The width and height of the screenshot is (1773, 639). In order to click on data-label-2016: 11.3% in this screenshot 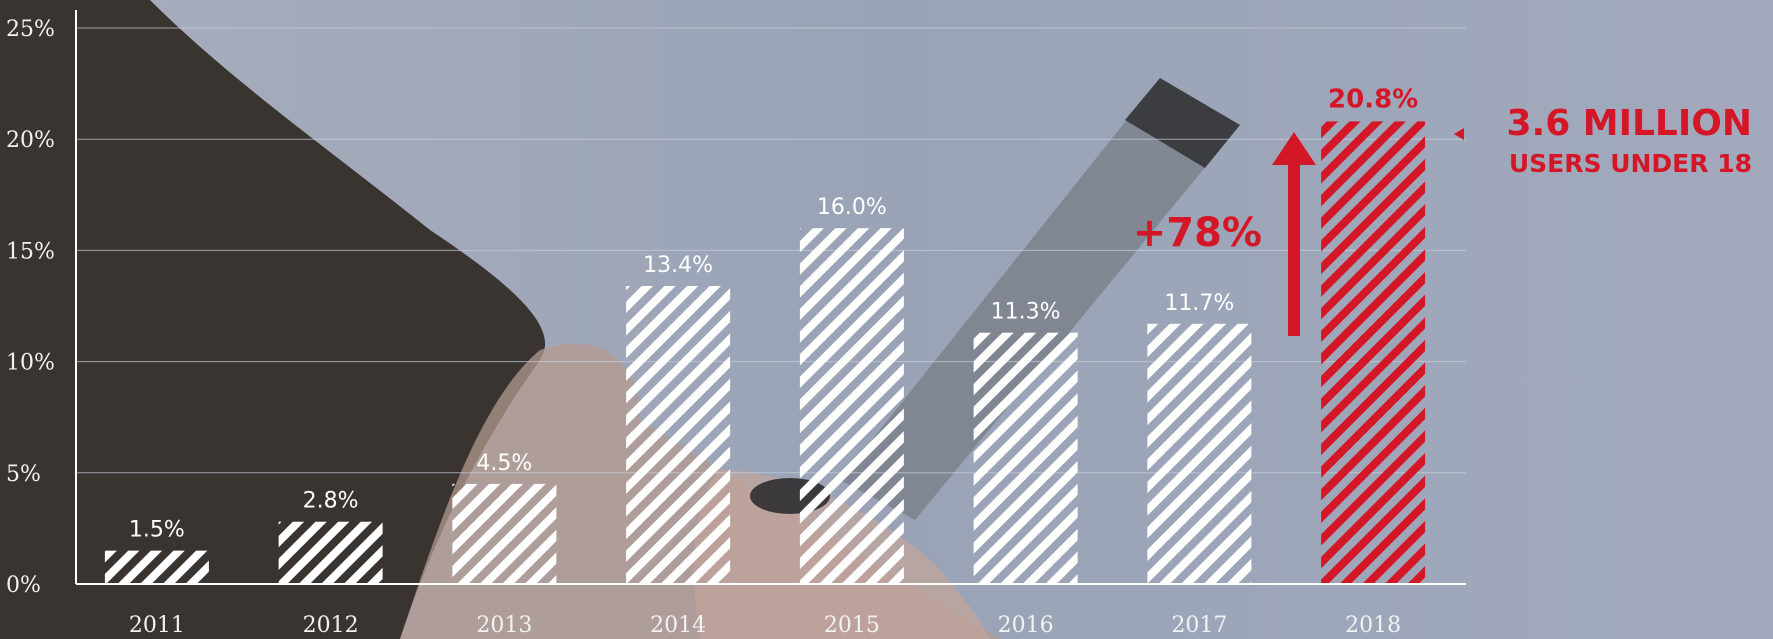, I will do `click(1026, 312)`.